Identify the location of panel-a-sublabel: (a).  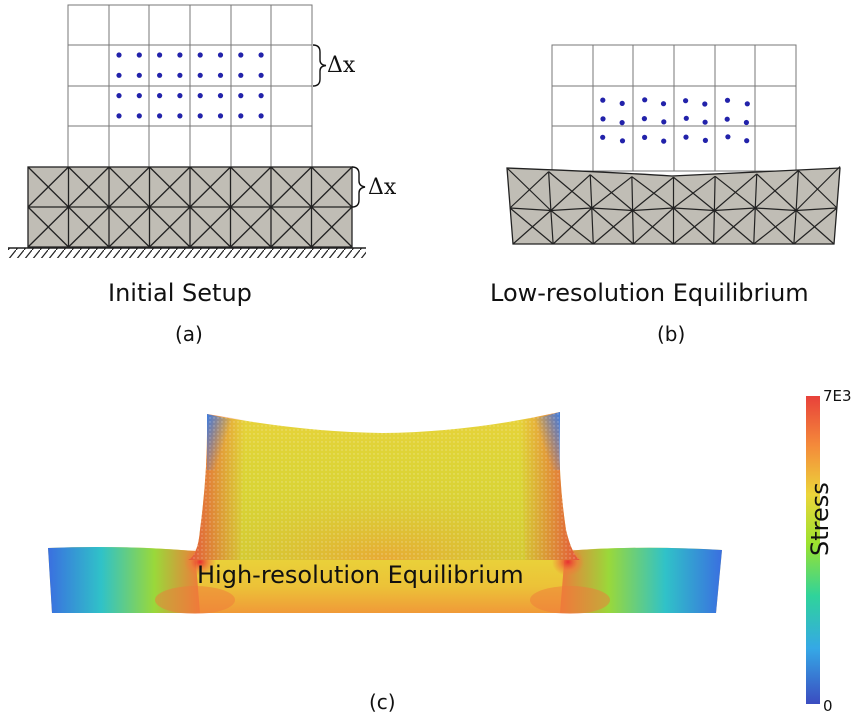
(189, 334).